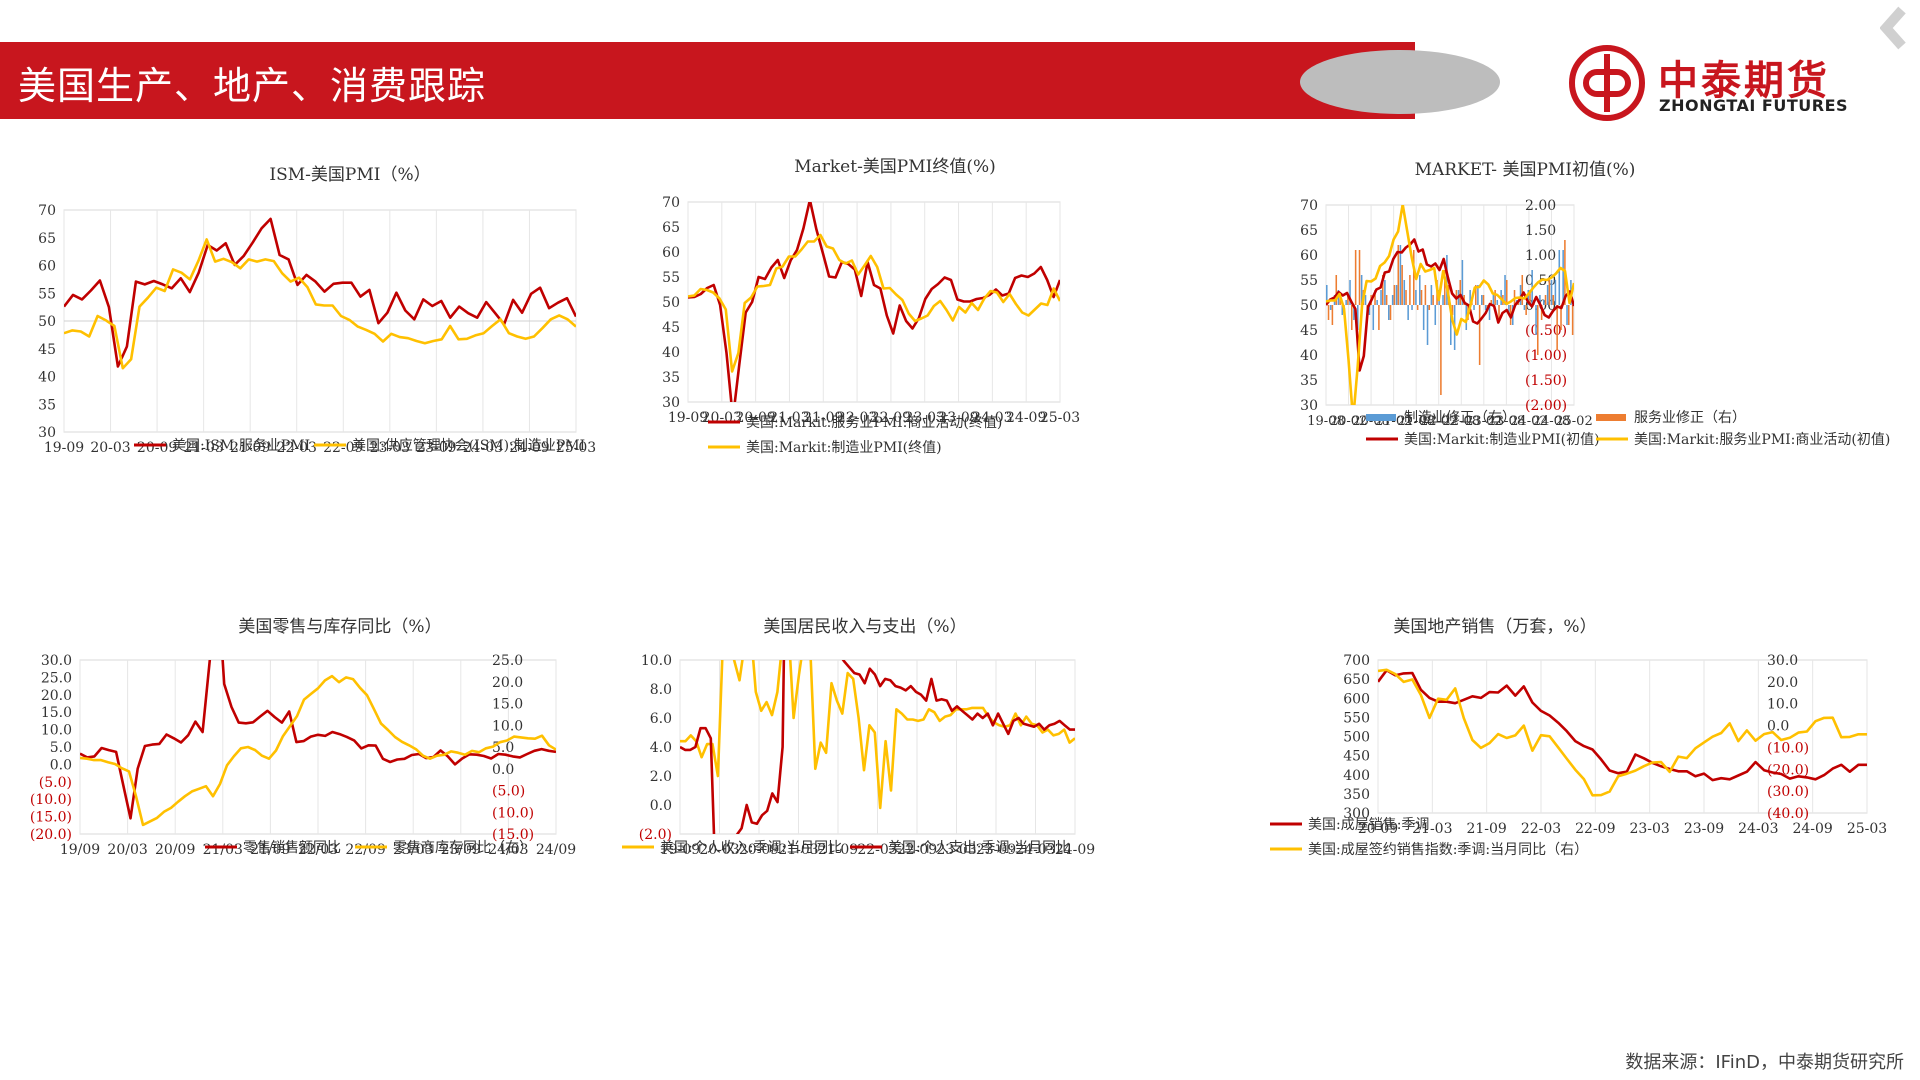 This screenshot has width=1920, height=1080. Describe the element at coordinates (1309, 281) in the screenshot. I see `y-tick-label: 55` at that location.